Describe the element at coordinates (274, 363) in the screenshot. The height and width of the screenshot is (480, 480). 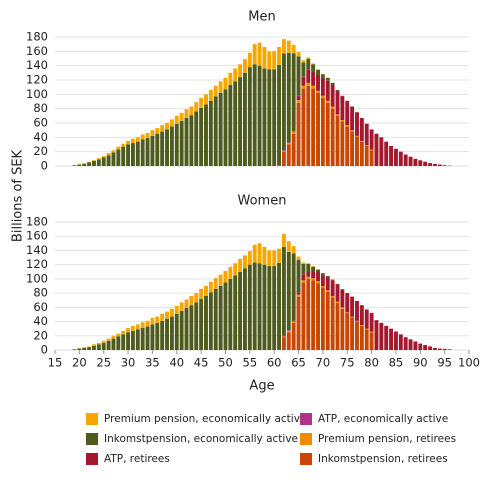
I see `x-tick-label: 60` at that location.